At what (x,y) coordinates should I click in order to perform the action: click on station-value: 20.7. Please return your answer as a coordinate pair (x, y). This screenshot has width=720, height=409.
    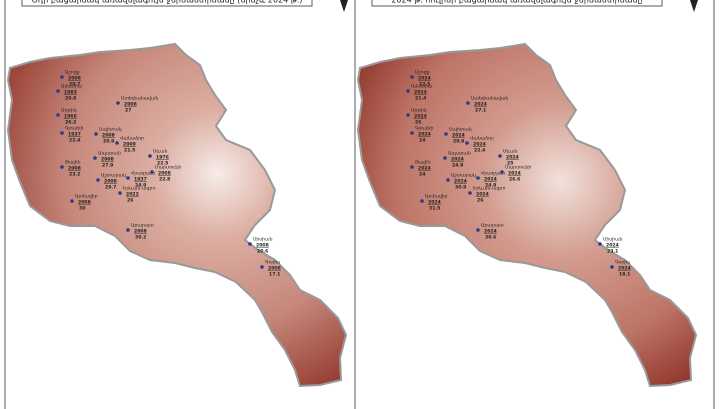
    Looking at the image, I should click on (74, 85).